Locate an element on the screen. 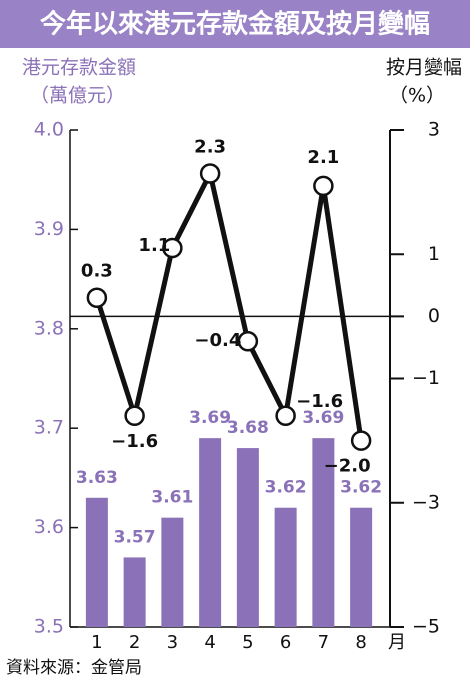 This screenshot has width=470, height=690. x-tick-label: 8 is located at coordinates (360, 642).